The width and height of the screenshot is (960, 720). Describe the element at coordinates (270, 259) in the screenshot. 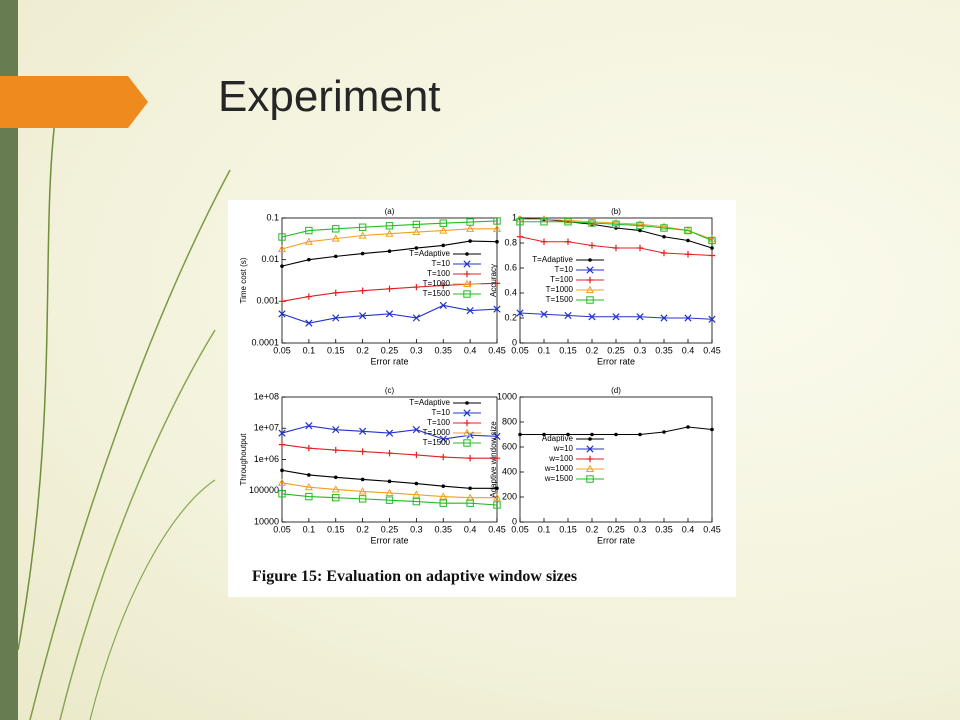

I see `y-tick-label: 0.01` at that location.